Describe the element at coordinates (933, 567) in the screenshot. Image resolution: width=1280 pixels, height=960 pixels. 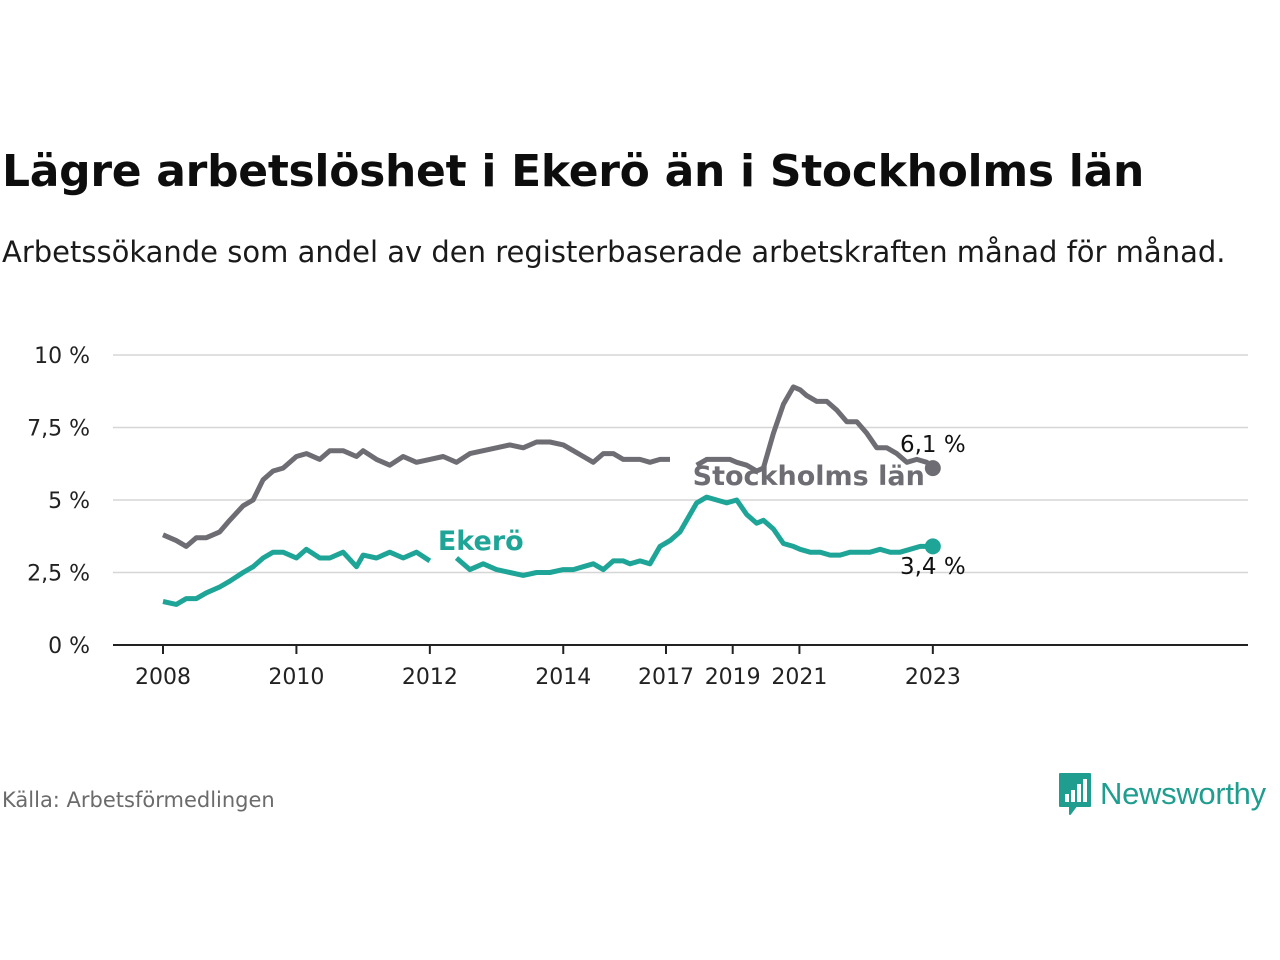
I see `end-label-ekero: 3,4 %` at that location.